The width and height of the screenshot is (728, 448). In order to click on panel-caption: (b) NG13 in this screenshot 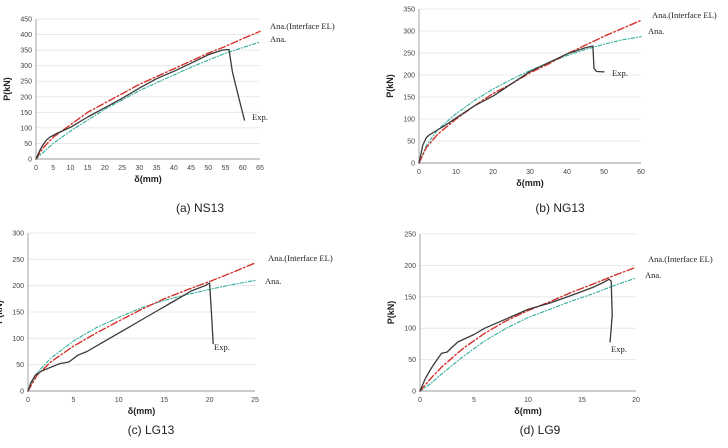, I will do `click(560, 208)`.